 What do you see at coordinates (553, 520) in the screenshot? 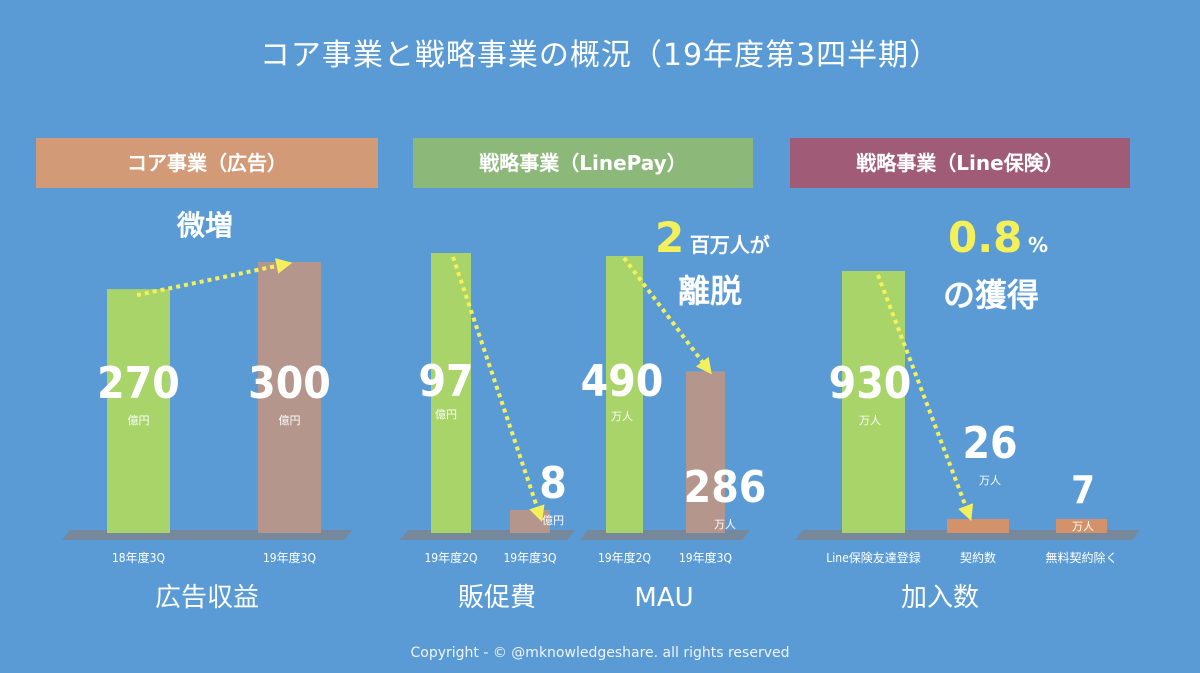
I see `chart-1-unit-1: 億円` at bounding box center [553, 520].